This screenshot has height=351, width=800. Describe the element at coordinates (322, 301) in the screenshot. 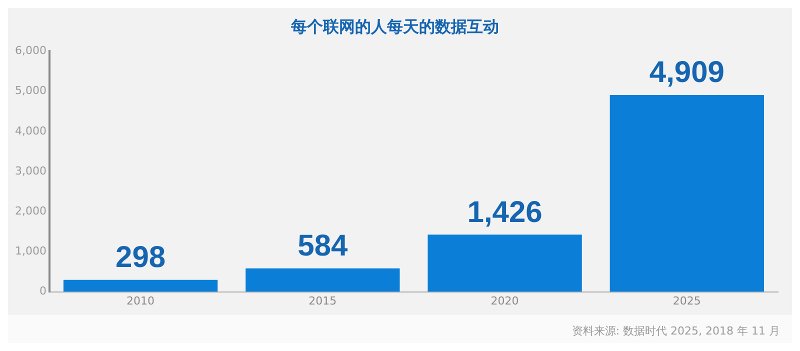

I see `x-tick-label: 2015` at that location.